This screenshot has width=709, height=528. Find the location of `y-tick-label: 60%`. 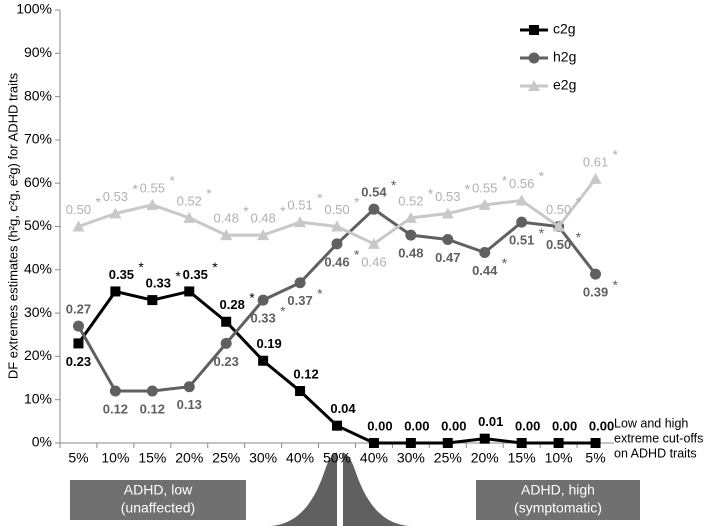

y-tick-label: 60% is located at coordinates (38, 182).